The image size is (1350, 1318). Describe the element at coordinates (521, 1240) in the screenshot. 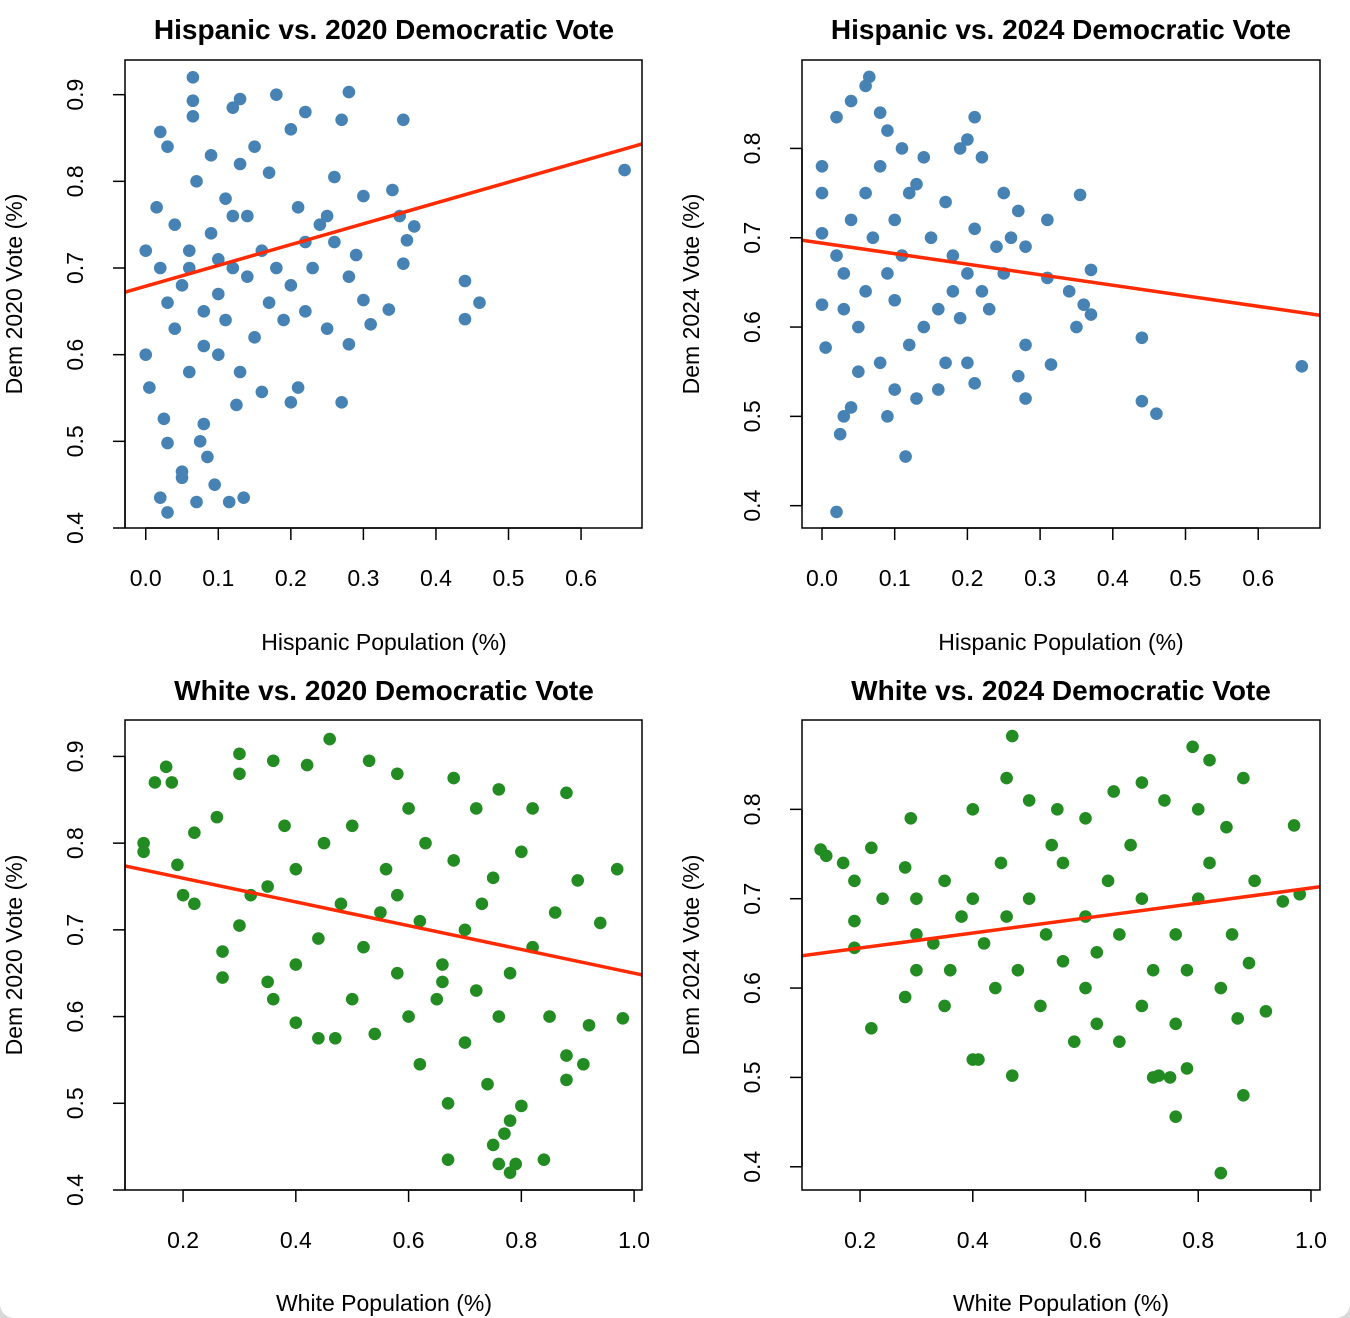

I see `x-tick-label: 0.8` at that location.